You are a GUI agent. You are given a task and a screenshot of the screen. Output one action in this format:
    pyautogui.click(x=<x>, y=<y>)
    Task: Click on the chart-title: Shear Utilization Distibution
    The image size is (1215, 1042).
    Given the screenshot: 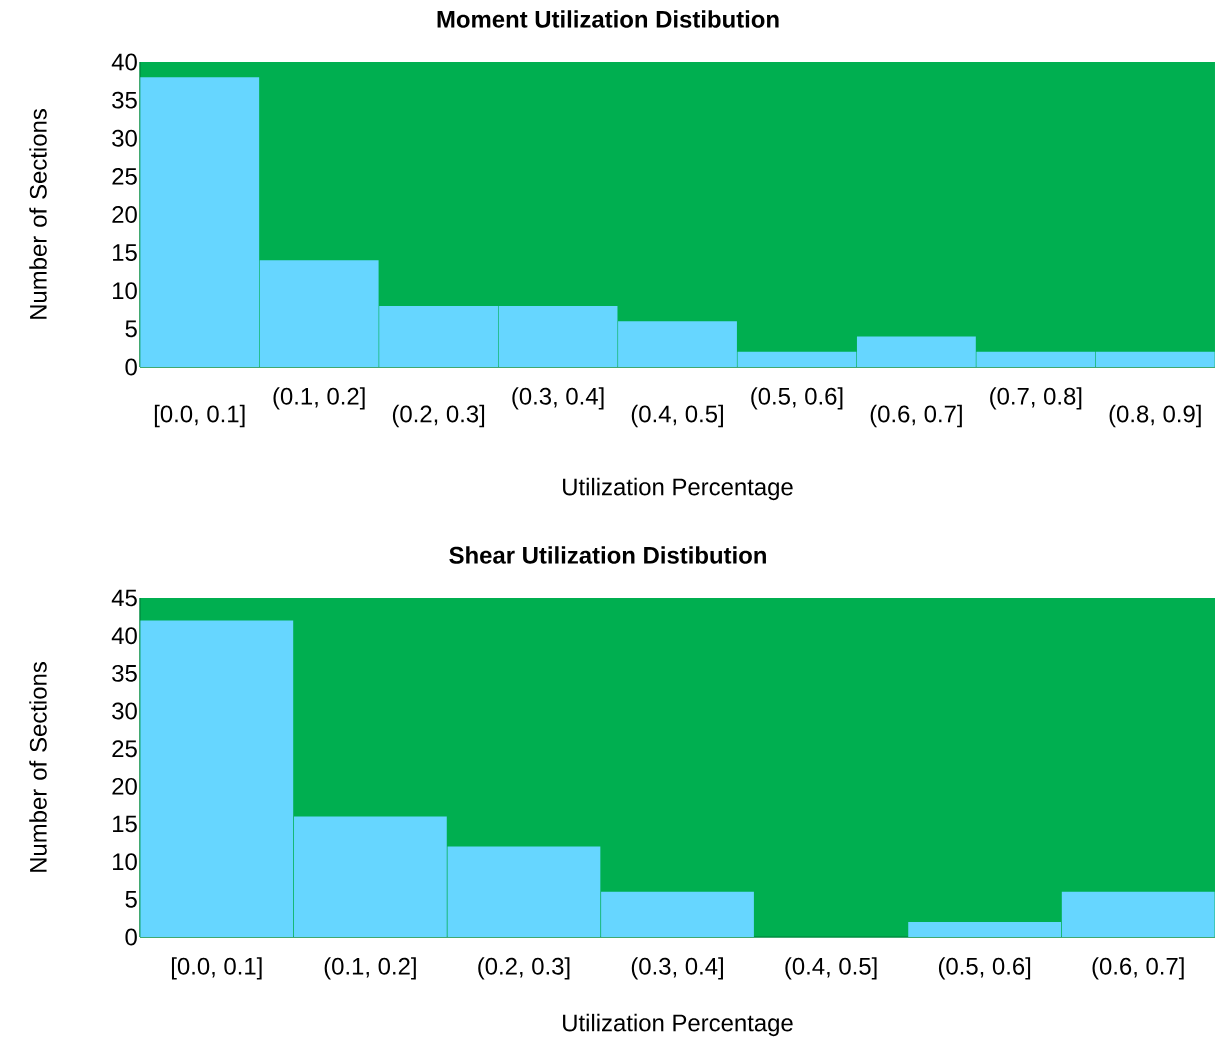 What is the action you would take?
    pyautogui.click(x=607, y=555)
    